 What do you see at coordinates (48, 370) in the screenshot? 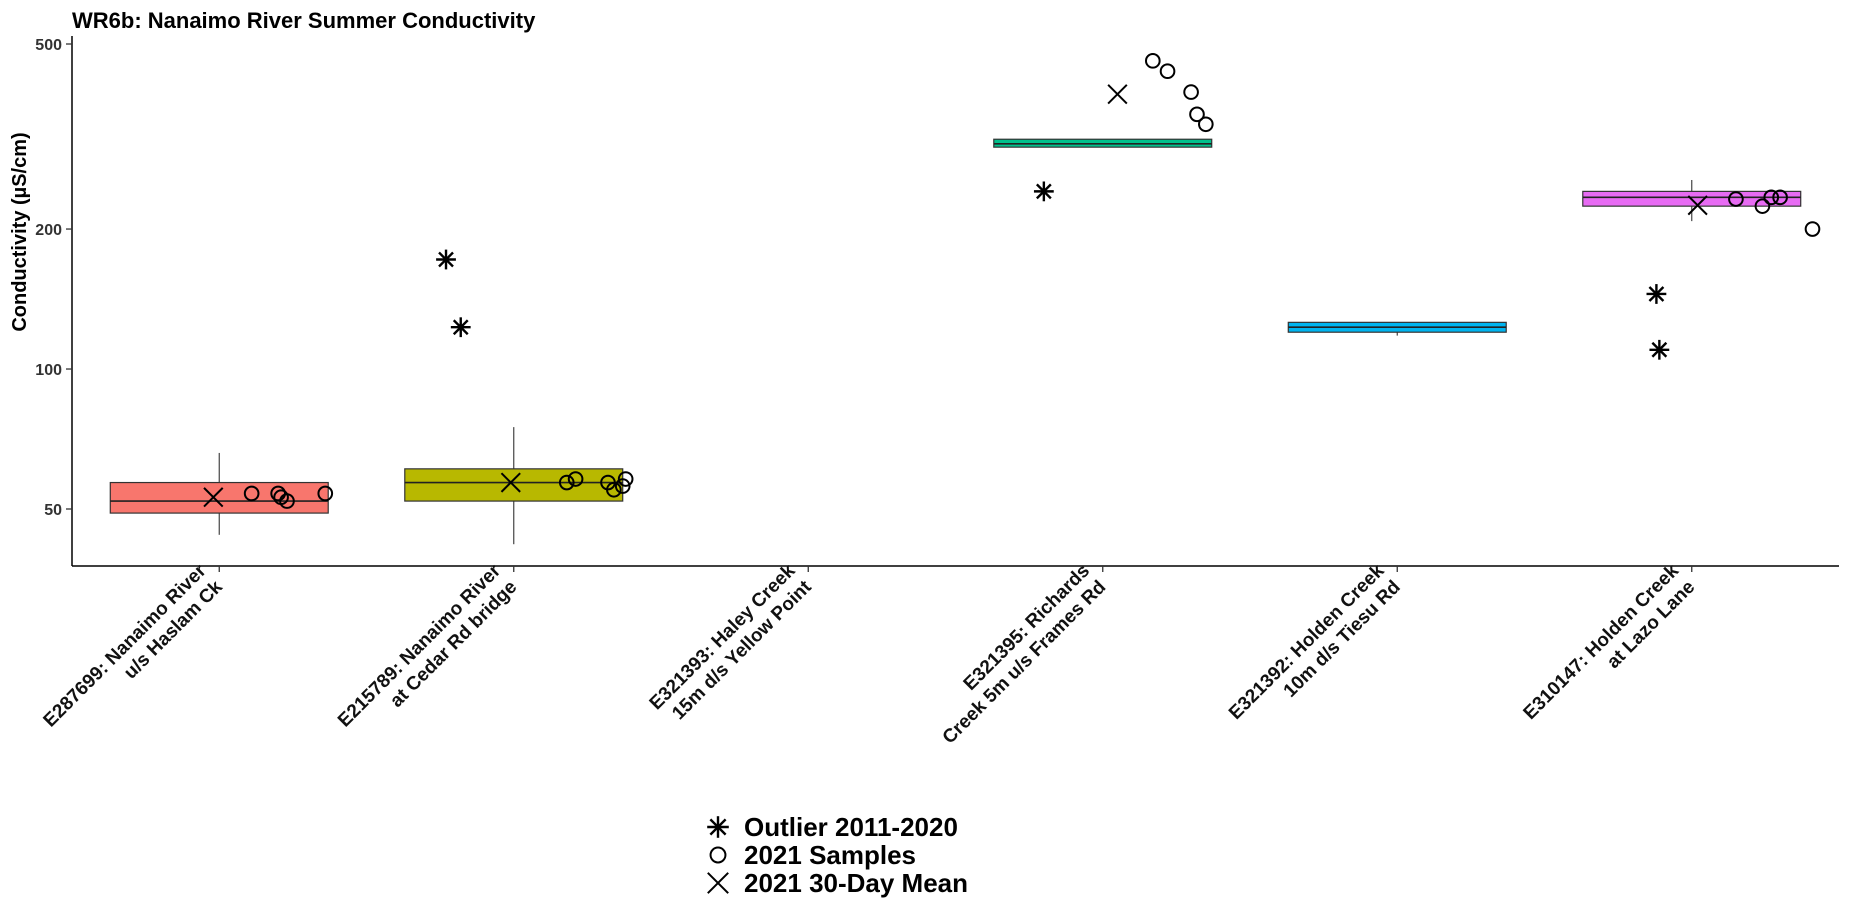
I see `y-tick-label: 100` at bounding box center [48, 370].